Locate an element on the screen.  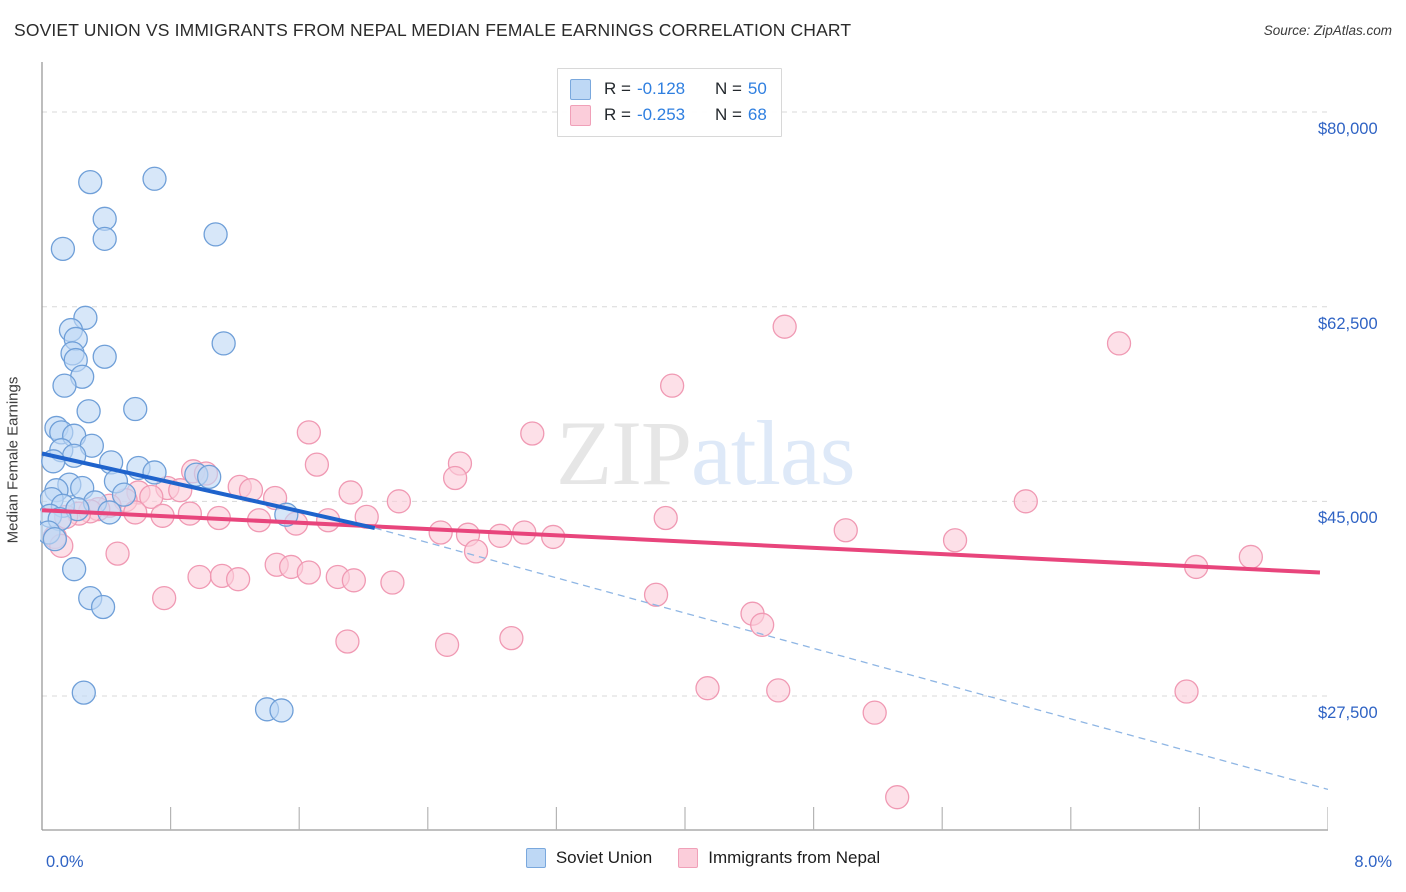
correlation-stats-row: R = -0.128 N = 50 is located at coordinates (668, 89).